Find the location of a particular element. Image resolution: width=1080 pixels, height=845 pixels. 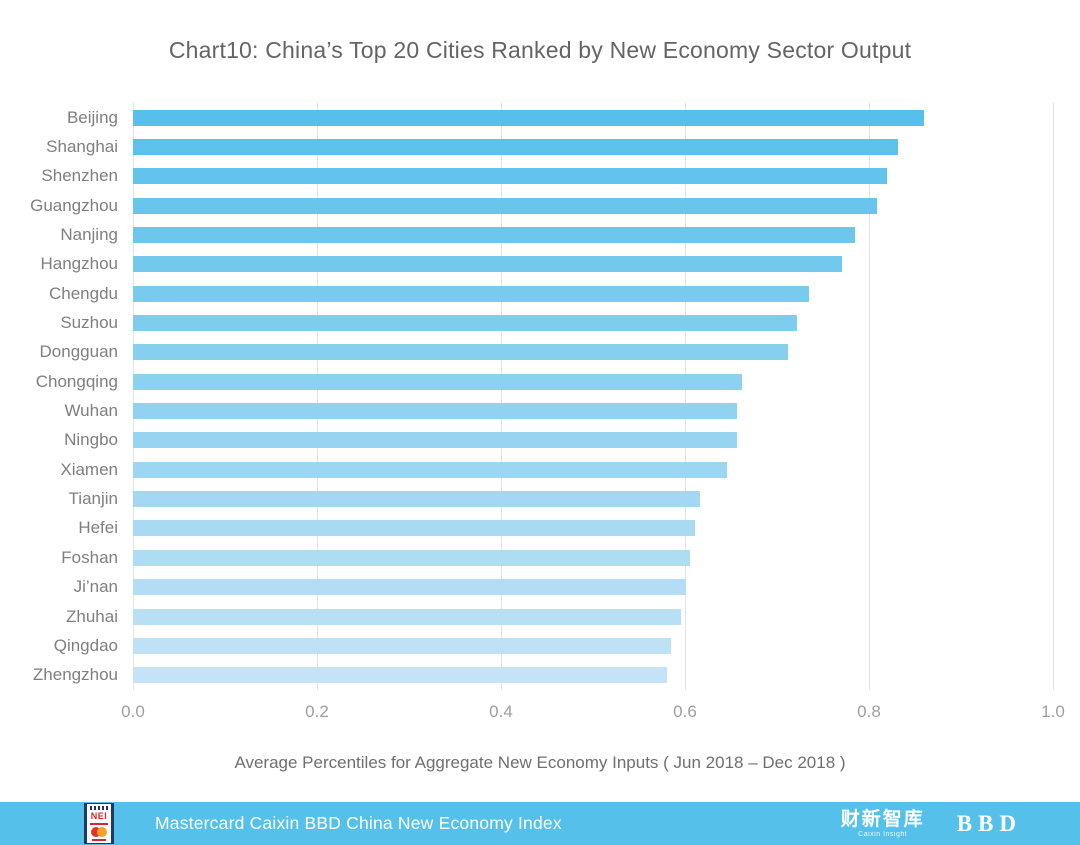

bar-row: Foshan is located at coordinates (526, 557).